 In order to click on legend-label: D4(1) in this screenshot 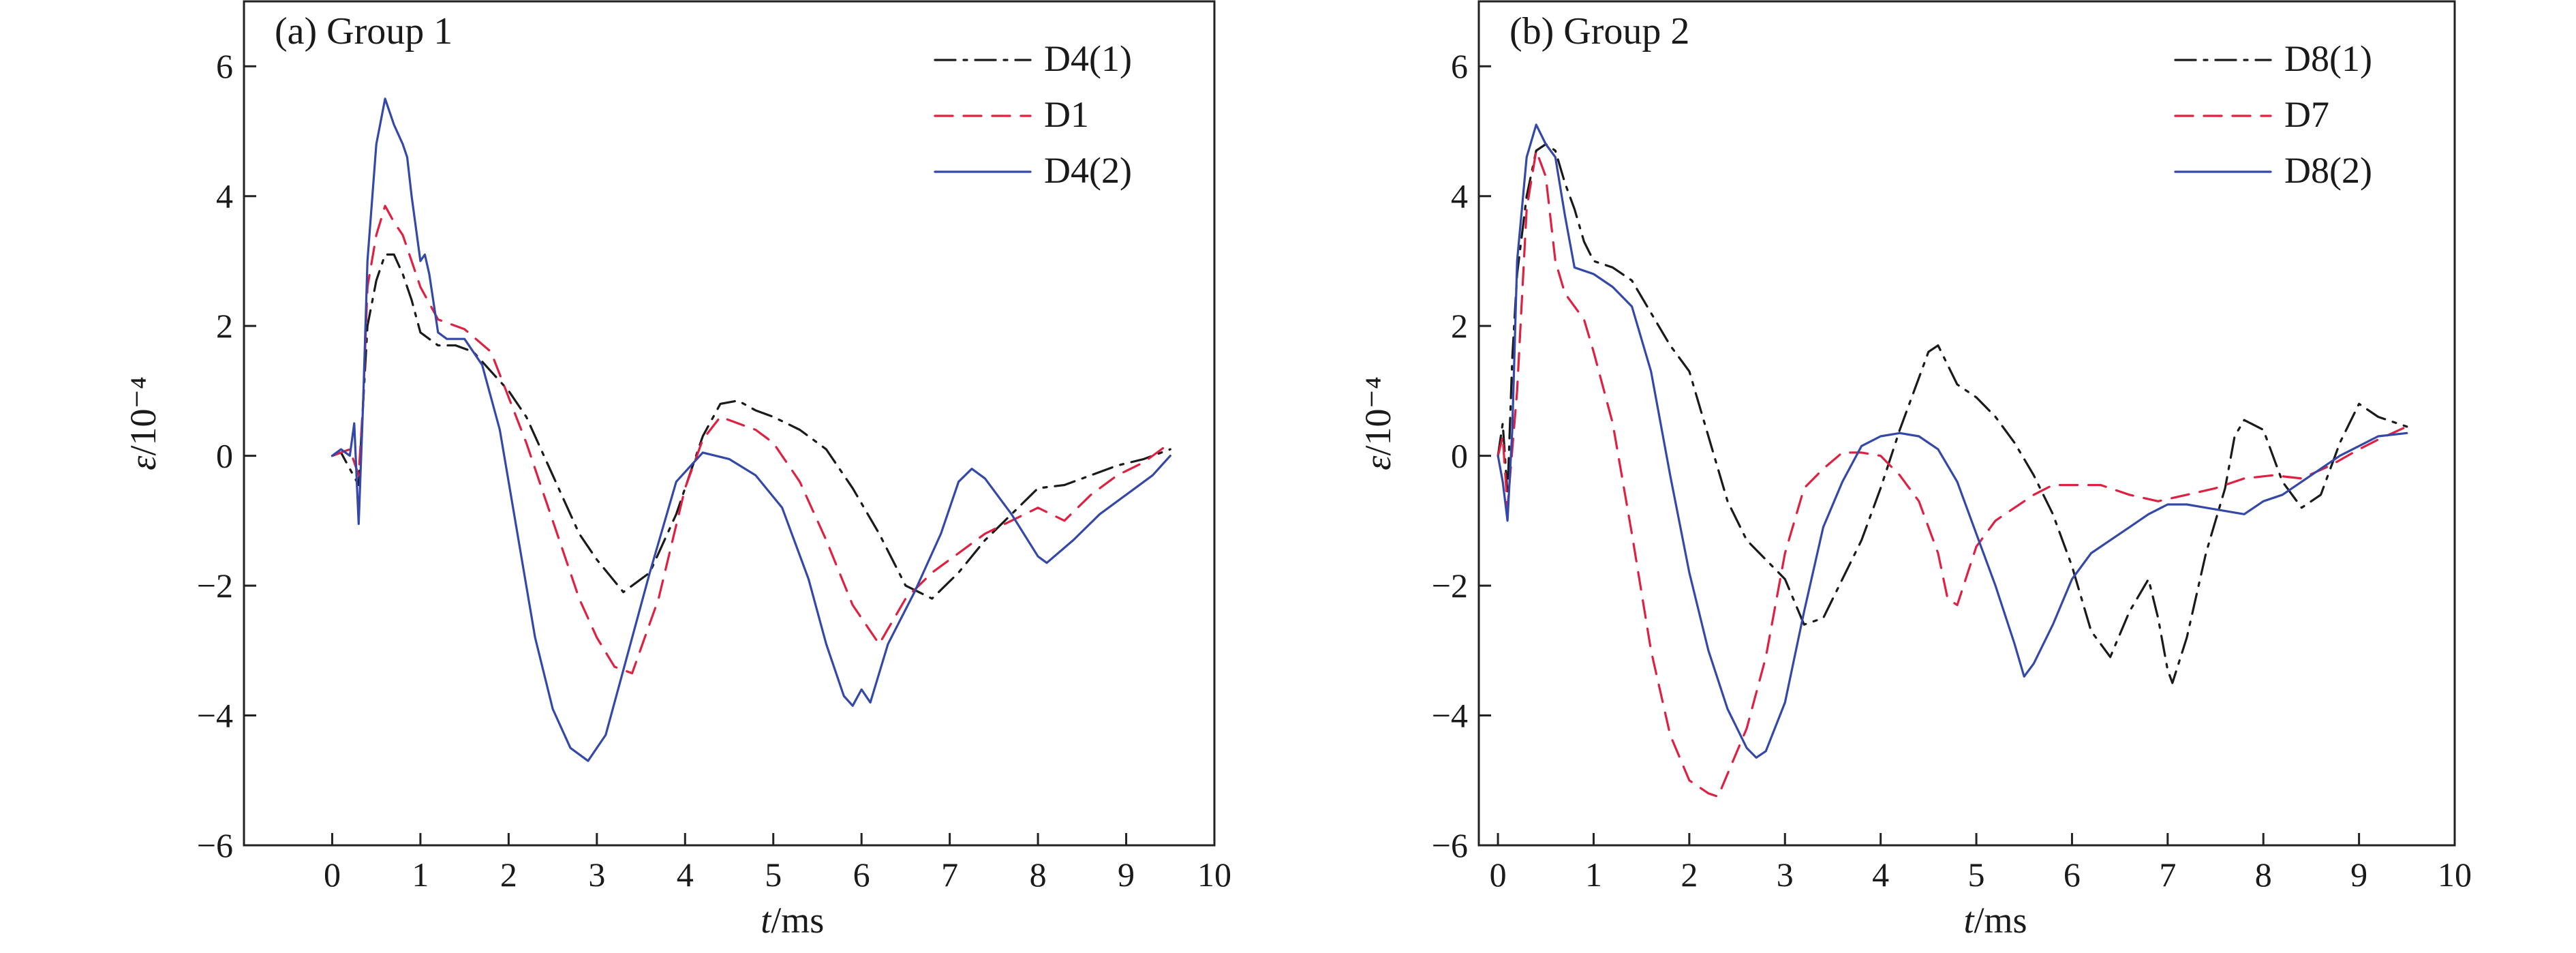, I will do `click(1088, 58)`.